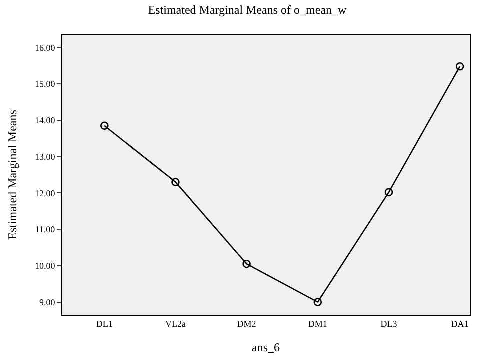 This screenshot has height=363, width=495. Describe the element at coordinates (45, 266) in the screenshot. I see `y-tick-label: 10.00` at that location.